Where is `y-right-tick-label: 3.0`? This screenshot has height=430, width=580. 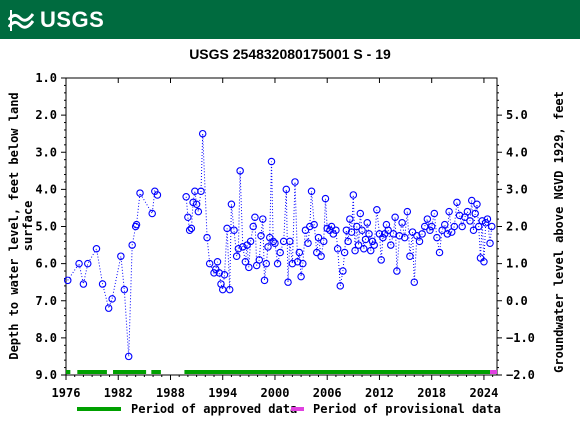
y-right-tick-label: 3.0 is located at coordinates (517, 189).